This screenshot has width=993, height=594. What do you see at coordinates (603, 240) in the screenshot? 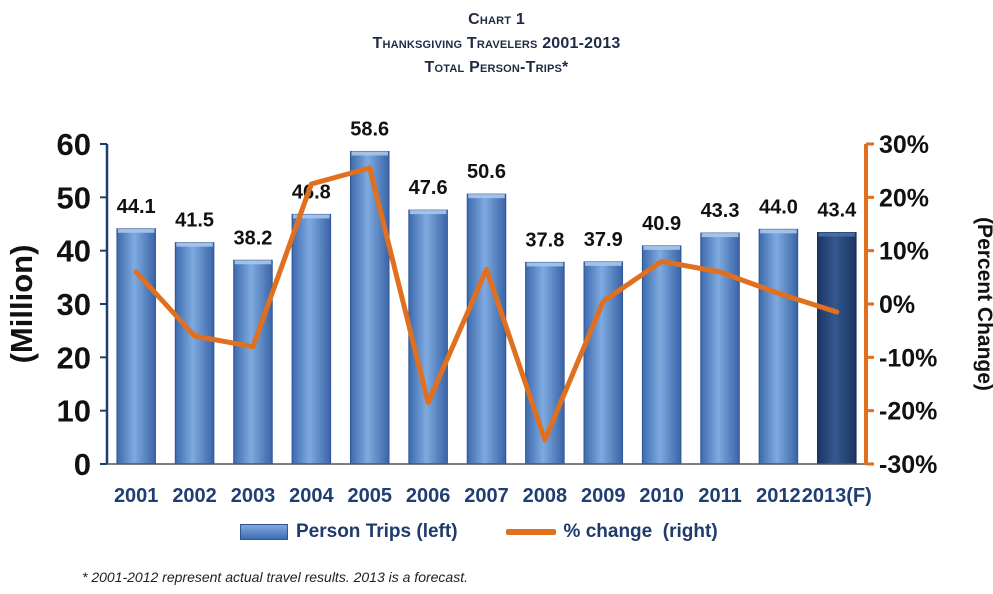
I see `data-label-2009: 37.9` at bounding box center [603, 240].